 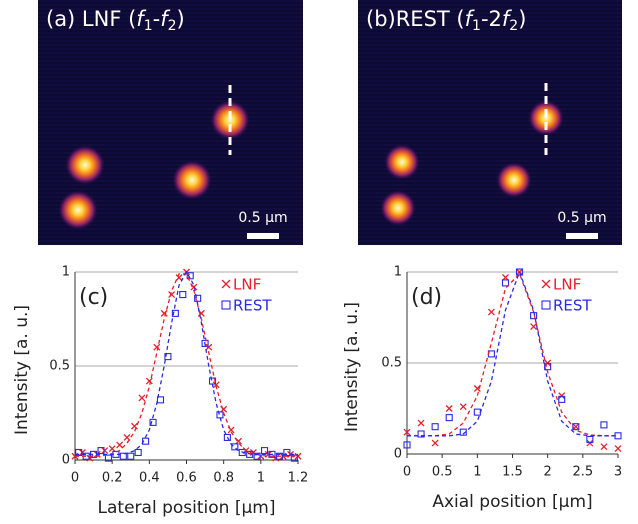 What do you see at coordinates (618, 472) in the screenshot?
I see `x-tick-label: 3` at bounding box center [618, 472].